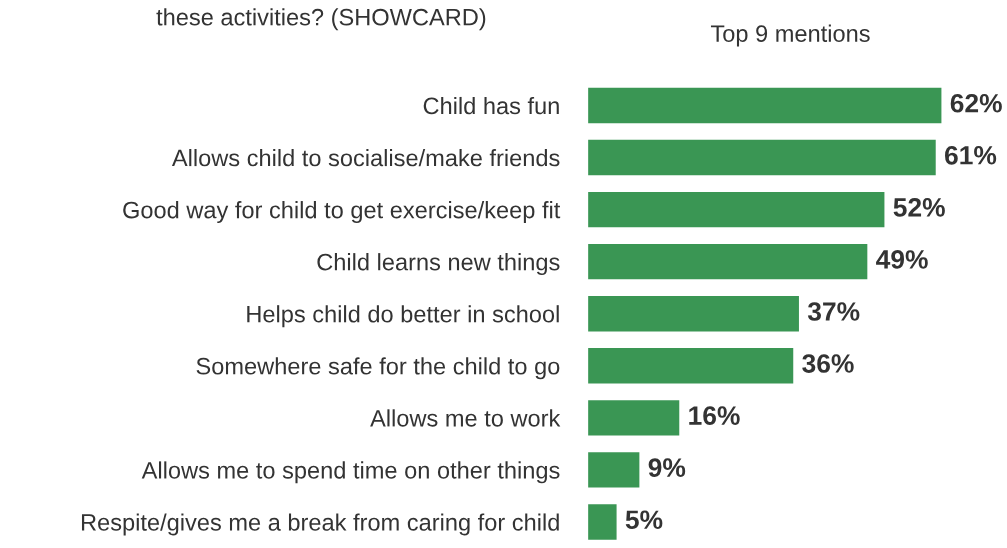  Describe the element at coordinates (919, 207) in the screenshot. I see `data-label: 52%` at that location.